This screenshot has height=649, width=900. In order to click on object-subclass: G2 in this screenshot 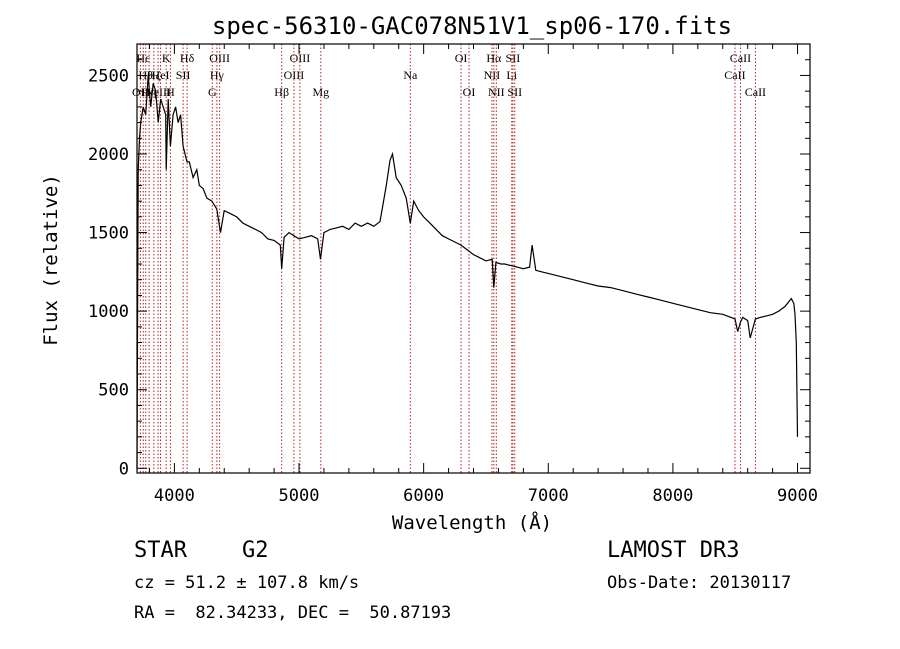, I will do `click(255, 550)`.